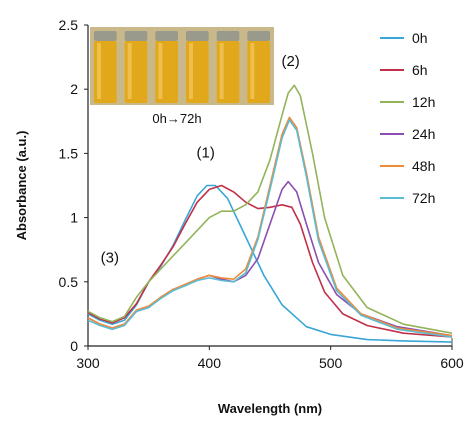 This screenshot has height=426, width=470. I want to click on legend-label-72h: 72h, so click(423, 198).